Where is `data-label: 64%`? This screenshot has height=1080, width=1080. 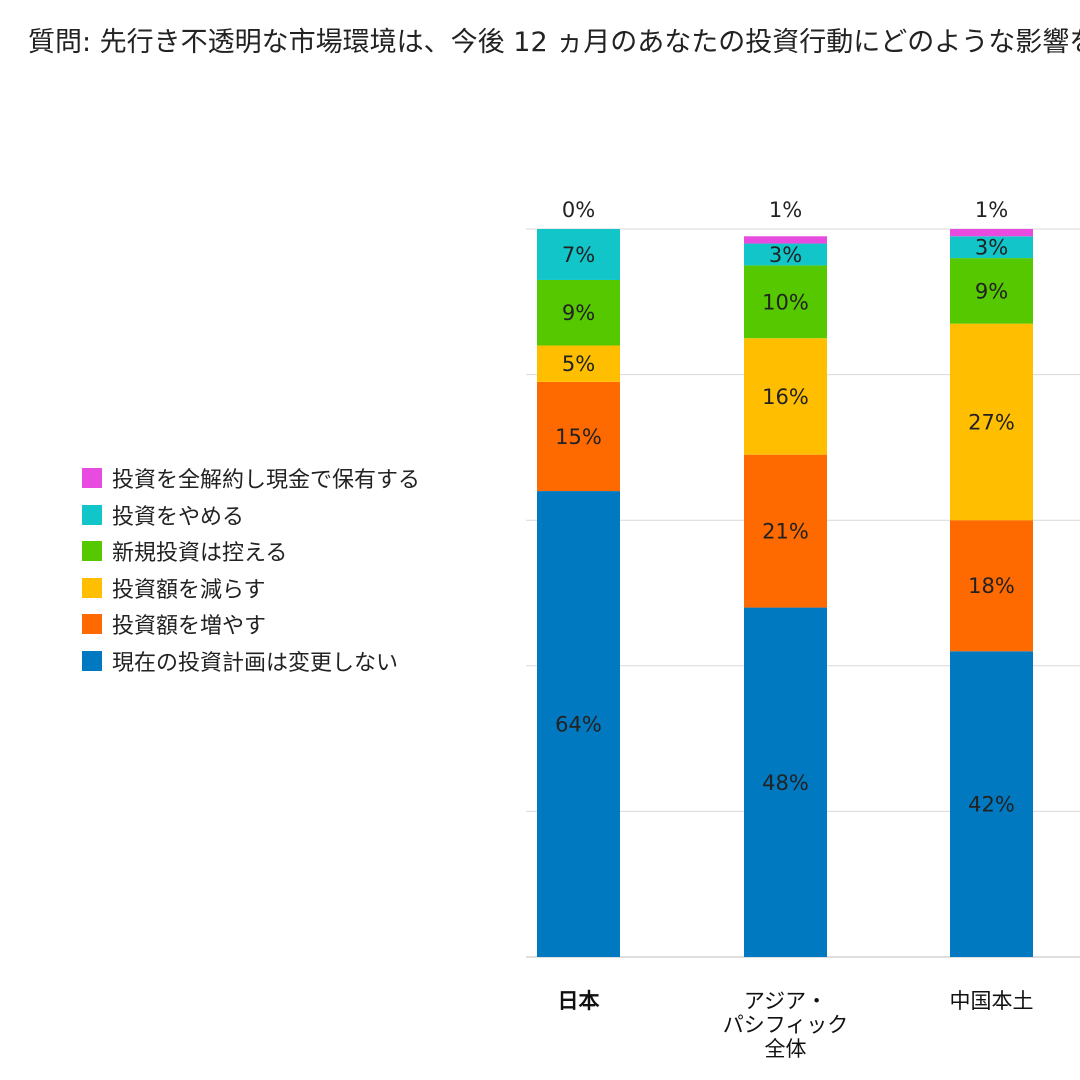 data-label: 64% is located at coordinates (578, 725).